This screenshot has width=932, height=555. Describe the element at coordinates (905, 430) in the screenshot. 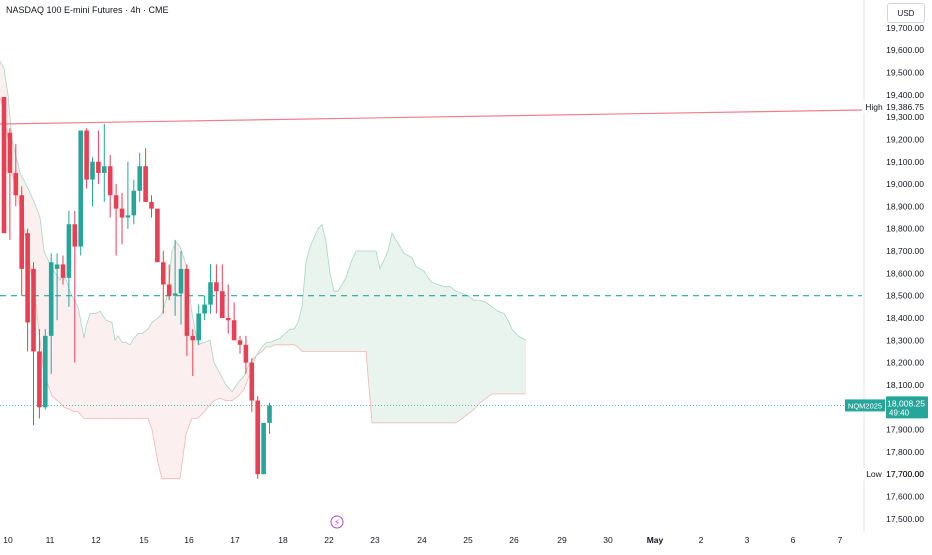

I see `y-tick-label: 17,900.00` at that location.